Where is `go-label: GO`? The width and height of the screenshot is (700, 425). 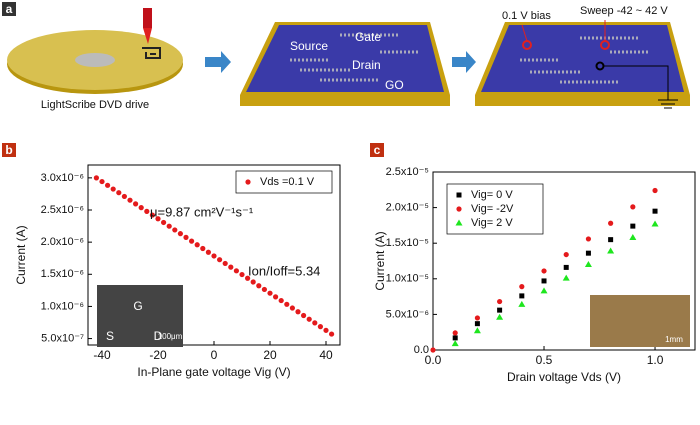 go-label: GO is located at coordinates (394, 85).